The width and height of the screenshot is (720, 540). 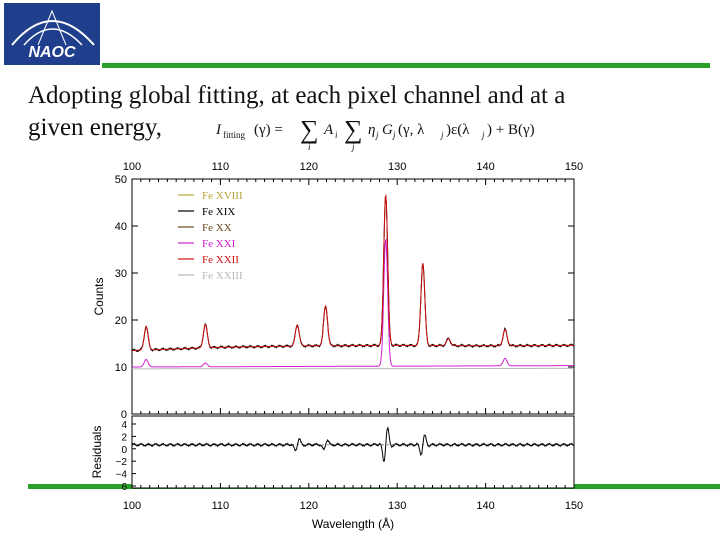 What do you see at coordinates (97, 452) in the screenshot?
I see `residuals-axis-title: Residuals` at bounding box center [97, 452].